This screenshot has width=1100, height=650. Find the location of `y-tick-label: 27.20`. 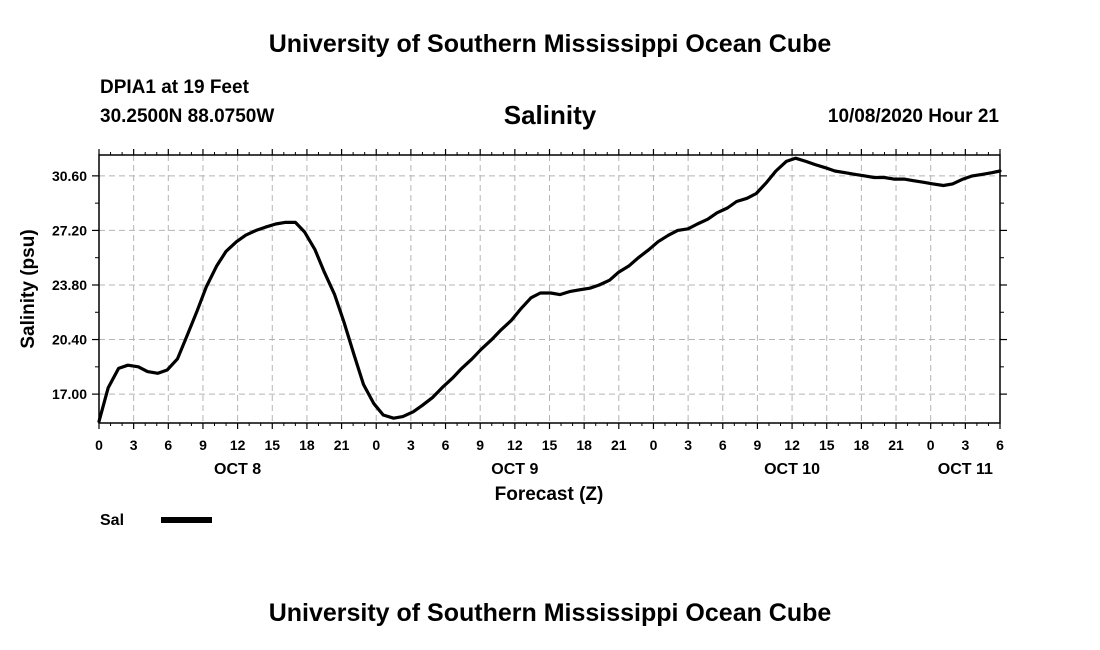

y-tick-label: 27.20 is located at coordinates (69, 230).